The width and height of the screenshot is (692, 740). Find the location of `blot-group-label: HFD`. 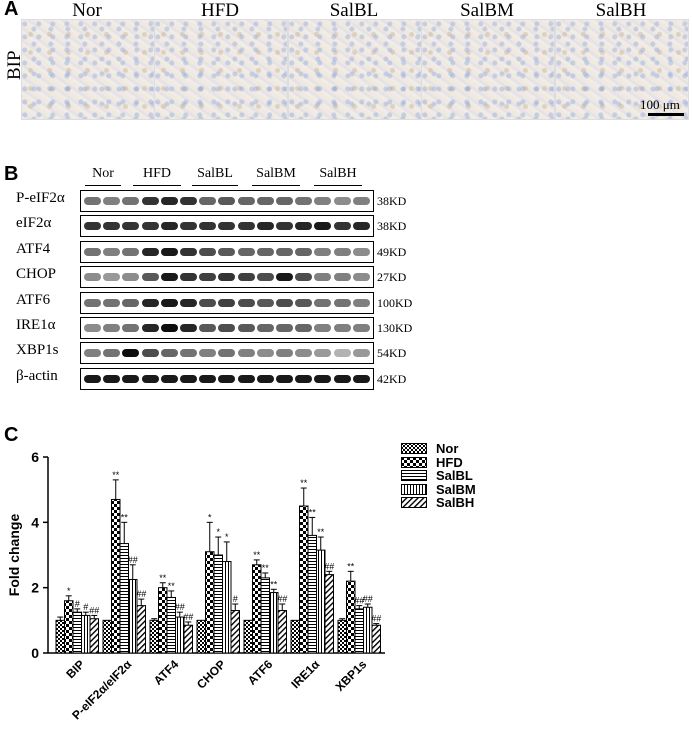

blot-group-label: HFD is located at coordinates (156, 173).